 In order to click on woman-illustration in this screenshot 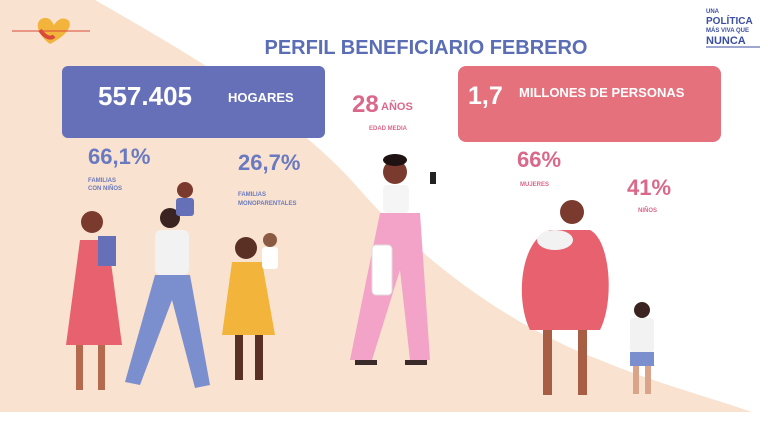, I will do `click(393, 259)`.